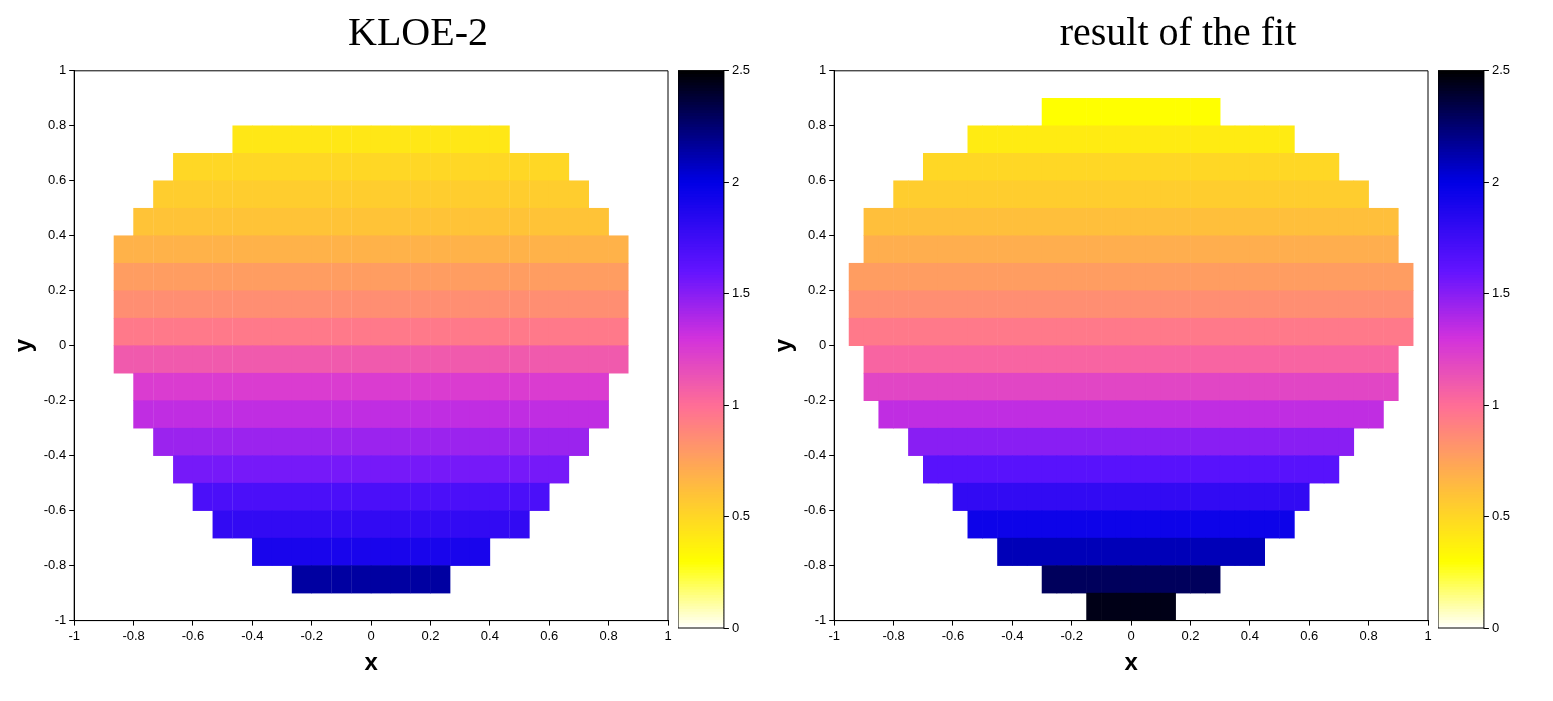 The height and width of the screenshot is (701, 1553). Describe the element at coordinates (418, 32) in the screenshot. I see `chart-title: KLOE-2` at that location.